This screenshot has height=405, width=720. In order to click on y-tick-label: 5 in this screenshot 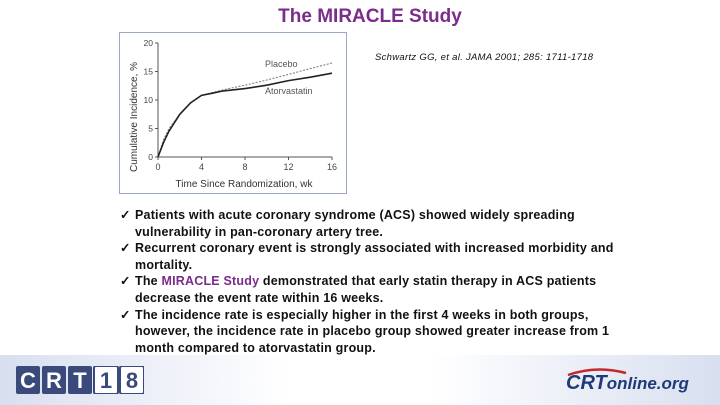, I will do `click(150, 129)`.